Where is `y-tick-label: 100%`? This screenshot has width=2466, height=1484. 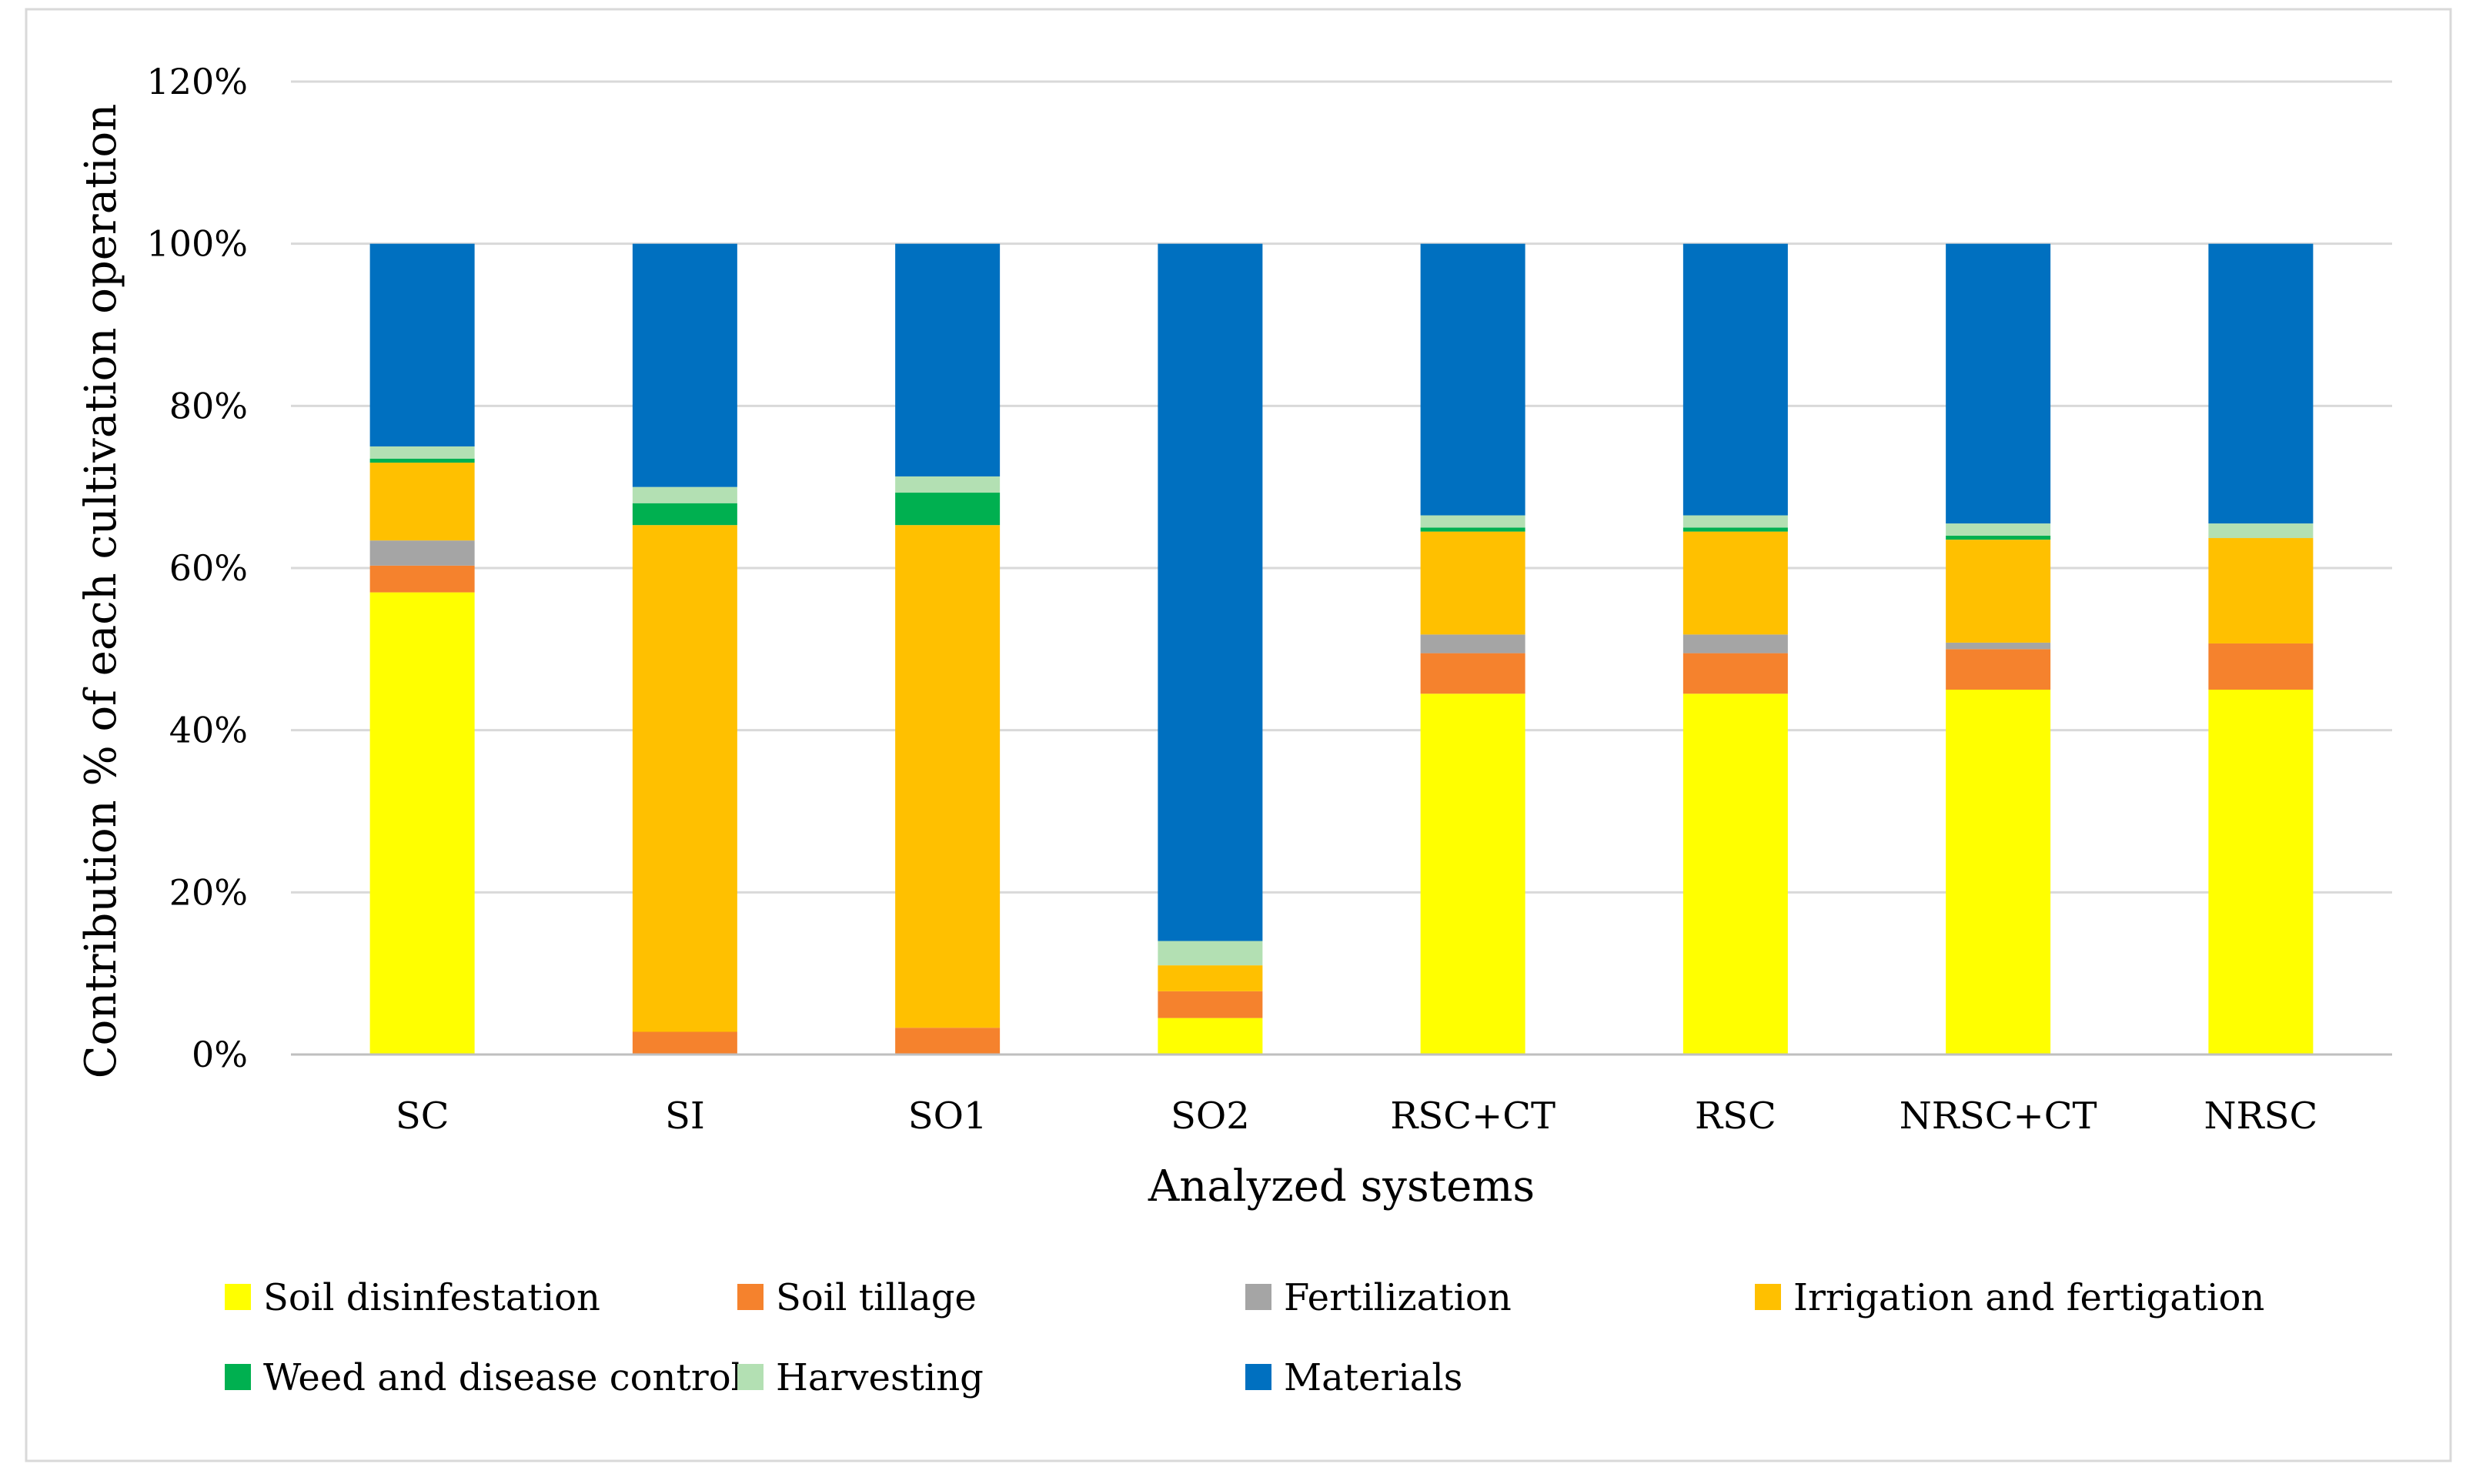 y-tick-label: 100% is located at coordinates (197, 244).